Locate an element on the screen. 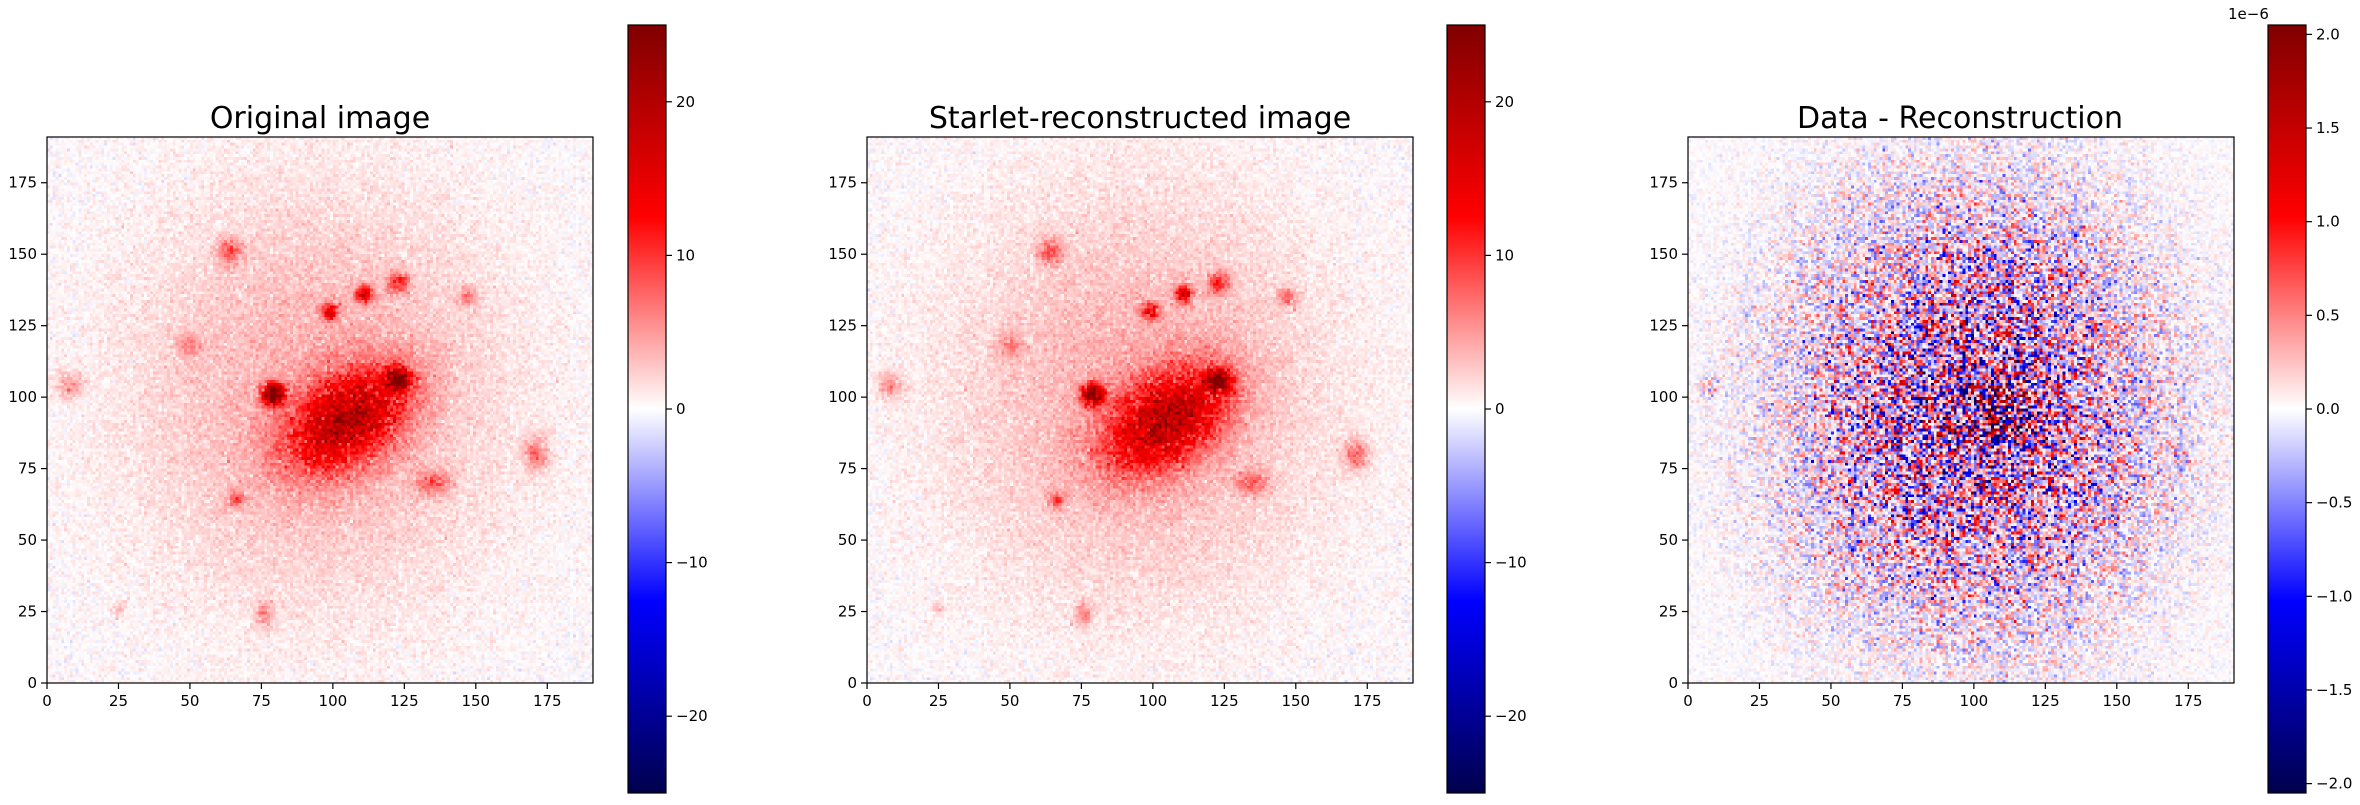  colorbar-offset-residual: 1e−6 is located at coordinates (2248, 14).